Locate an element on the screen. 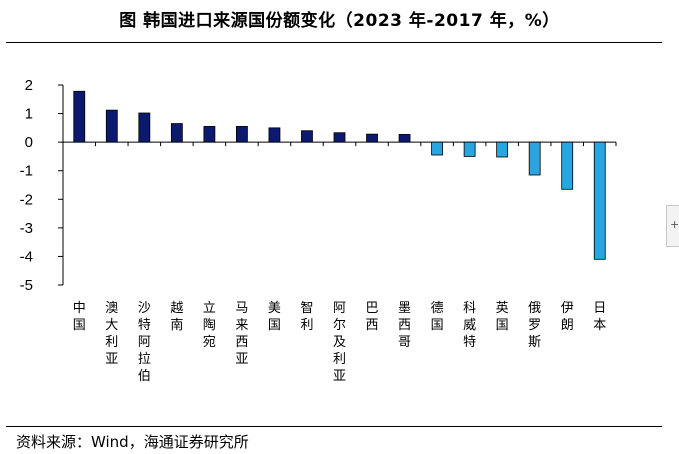 The width and height of the screenshot is (679, 454). category-label: 澳大利亚 is located at coordinates (111, 333).